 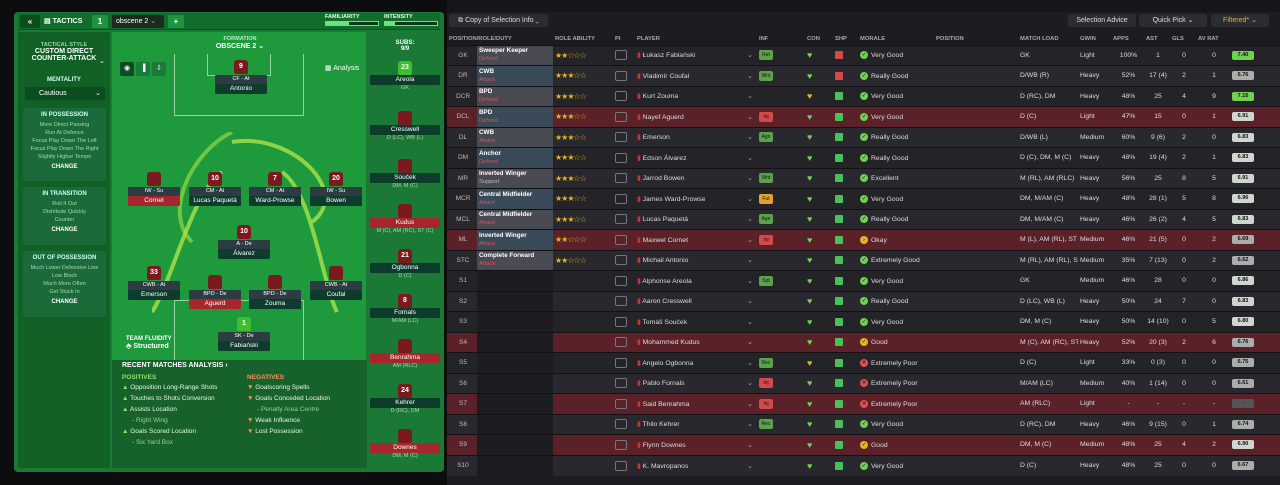 What do you see at coordinates (64, 167) in the screenshot?
I see `in-possession-change-button: CHANGE` at bounding box center [64, 167].